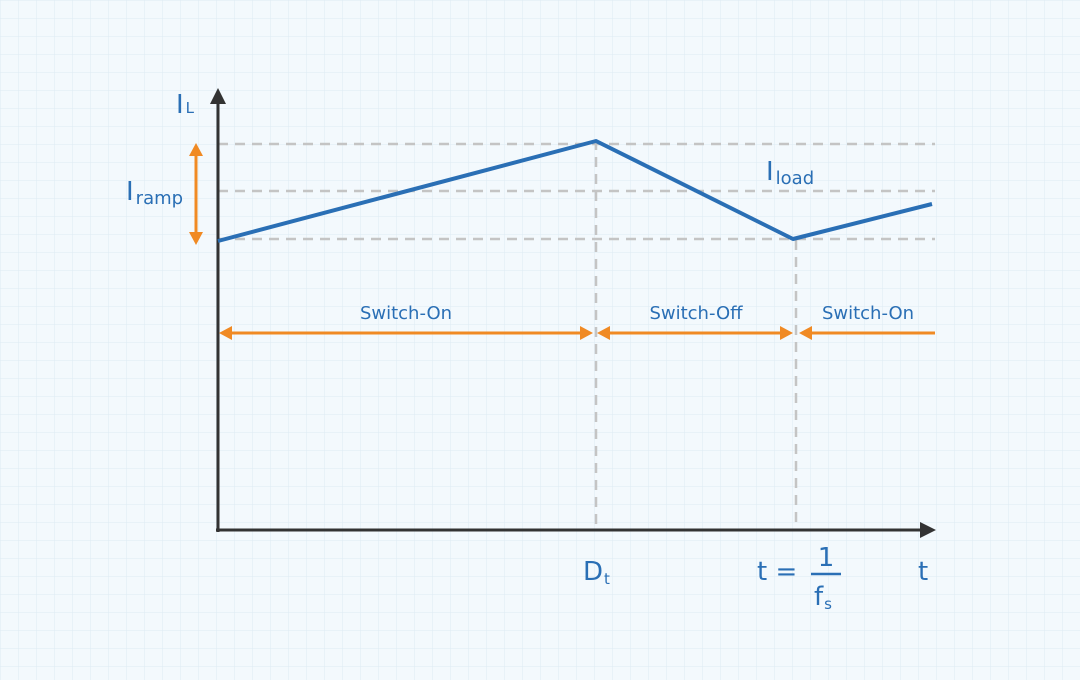 This screenshot has width=1080, height=680. Describe the element at coordinates (923, 572) in the screenshot. I see `x-axis-label: t` at that location.